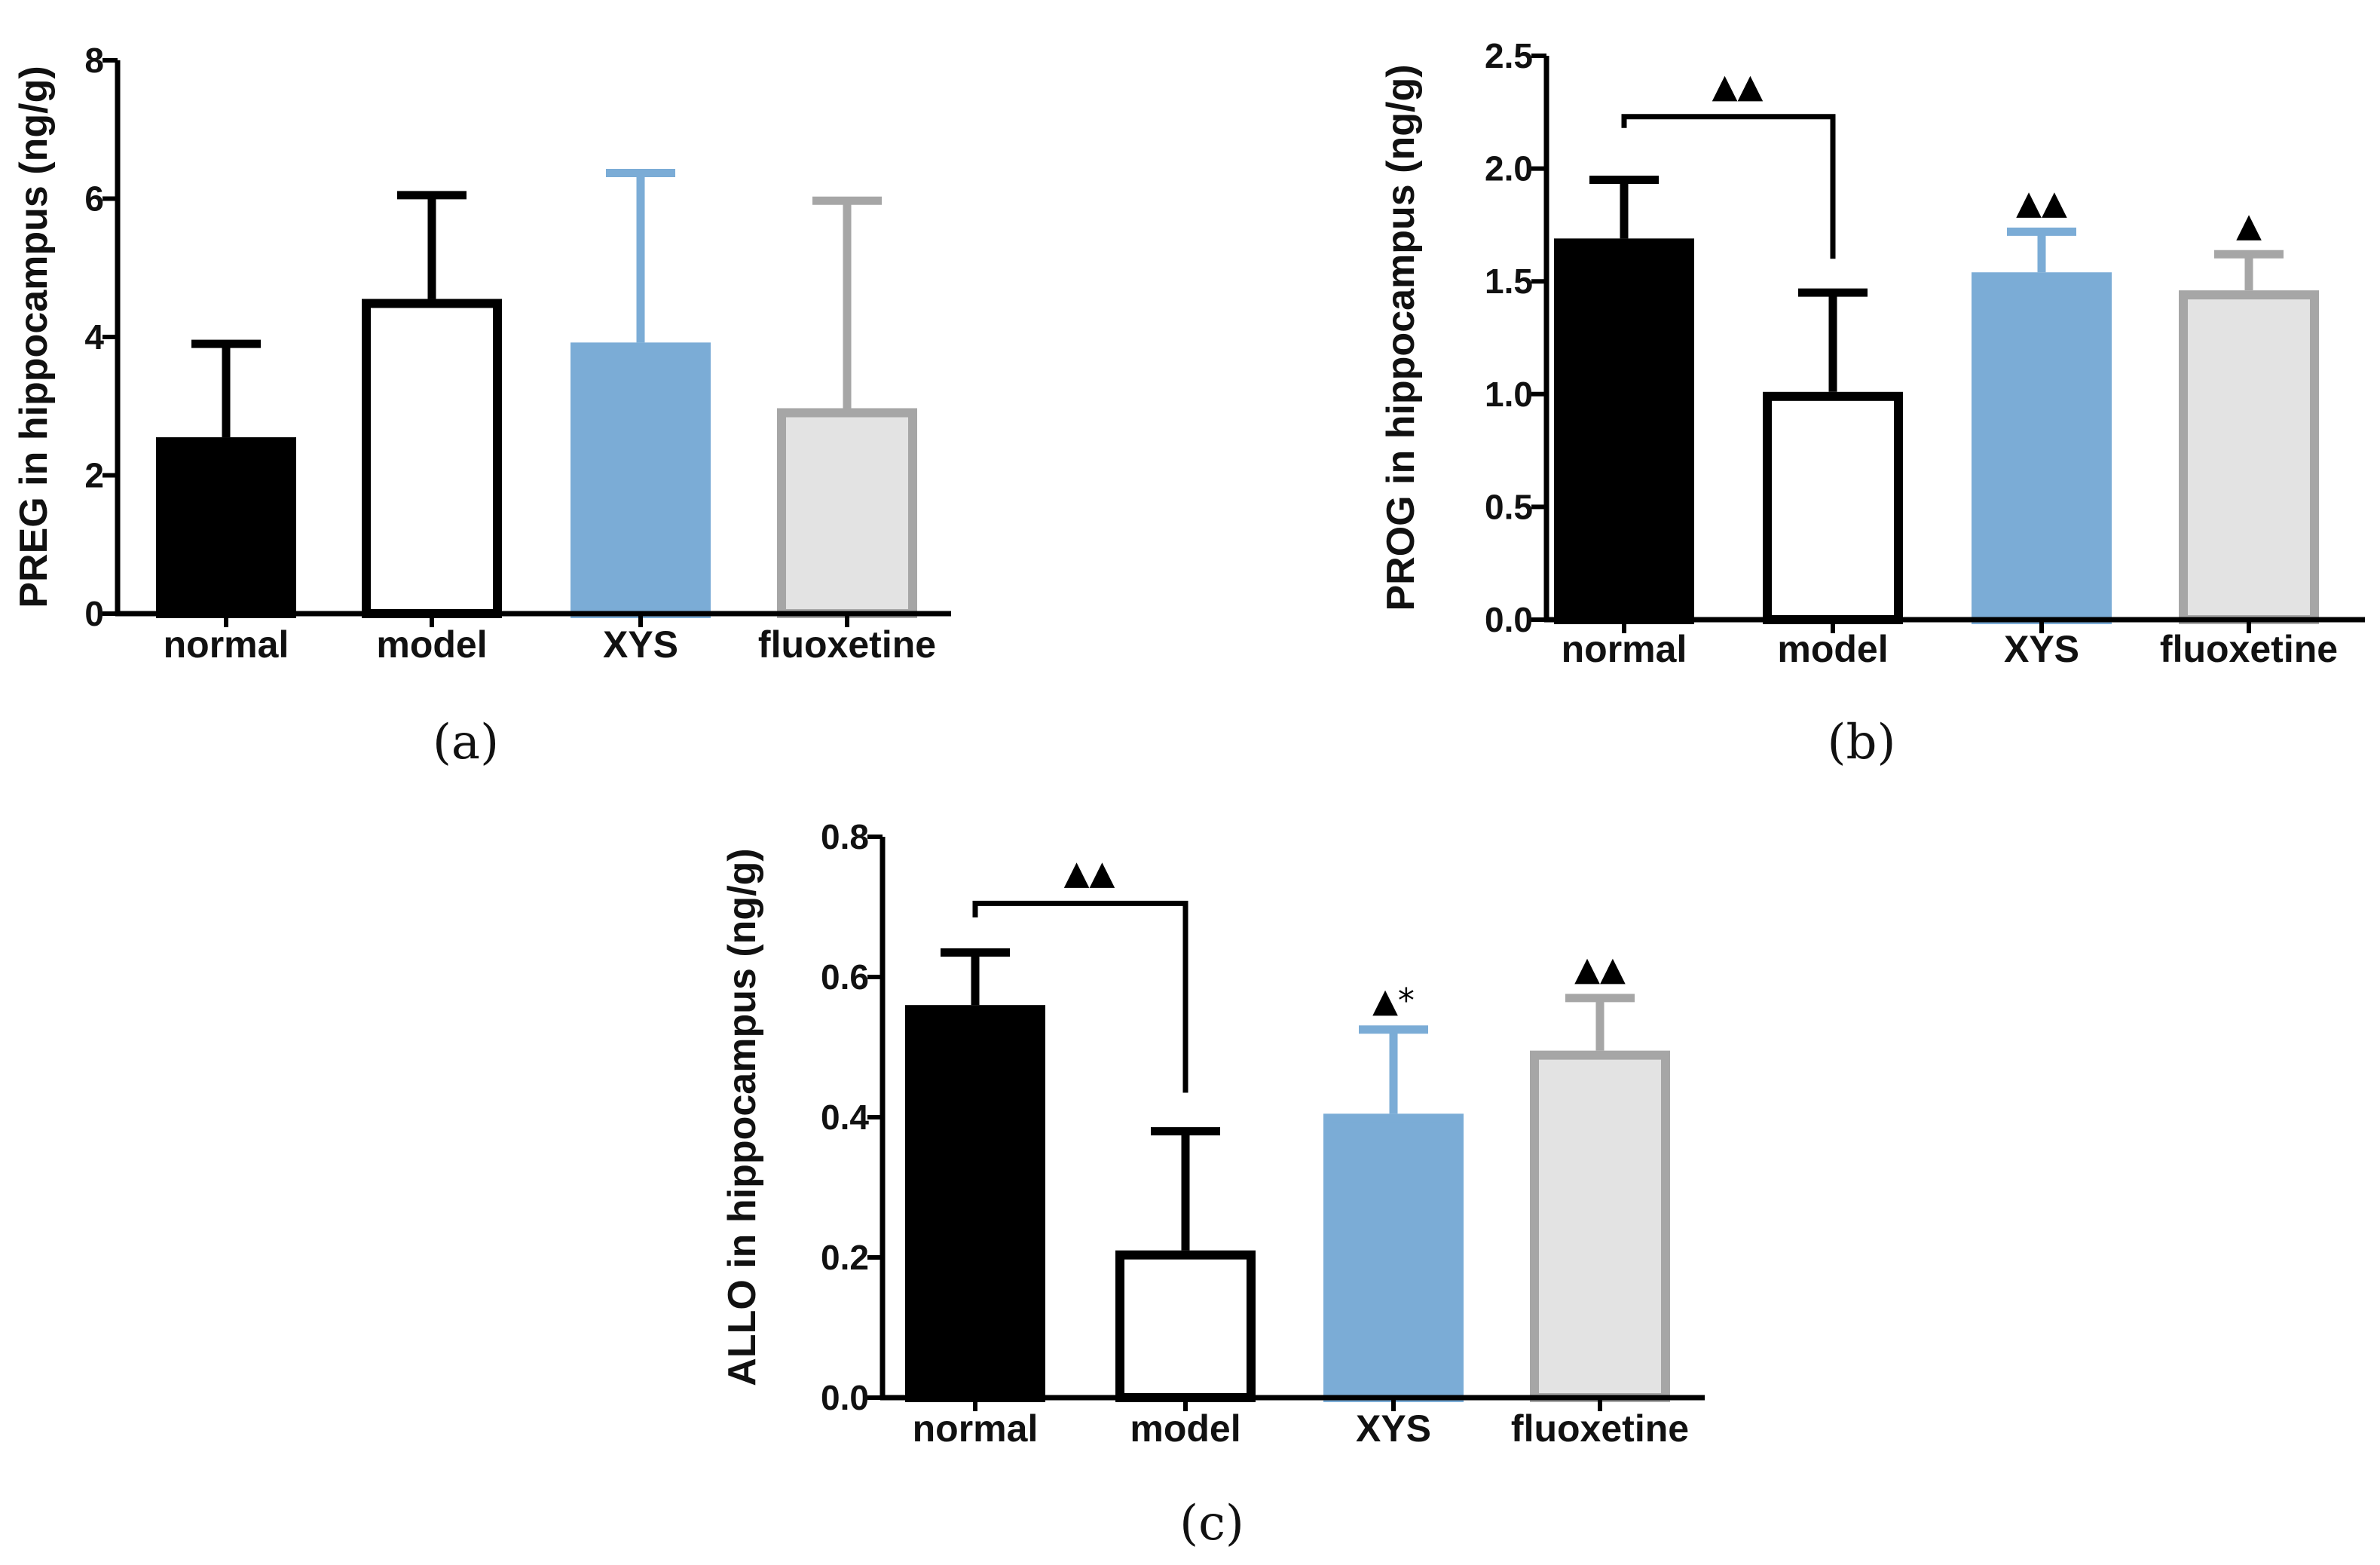  What do you see at coordinates (1509, 506) in the screenshot?
I see `y-tick-label: 0.5` at bounding box center [1509, 506].